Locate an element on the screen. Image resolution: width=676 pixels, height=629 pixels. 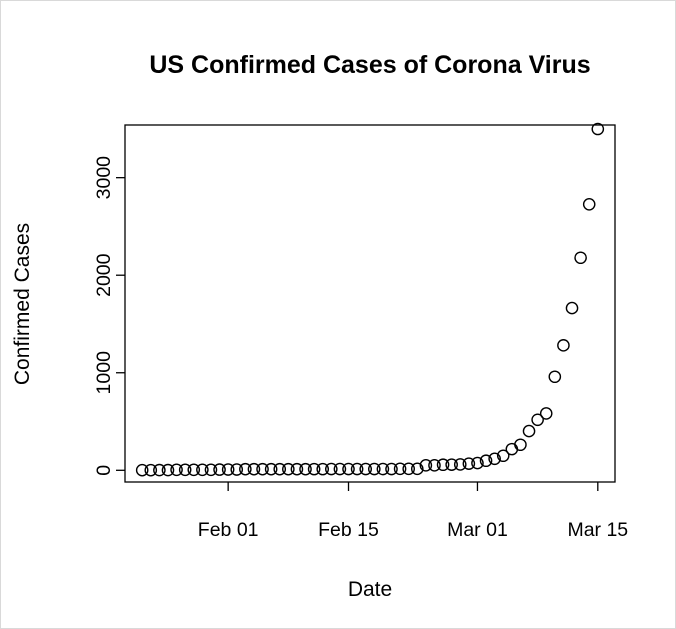
y-tick-label: 2000 is located at coordinates (104, 275).